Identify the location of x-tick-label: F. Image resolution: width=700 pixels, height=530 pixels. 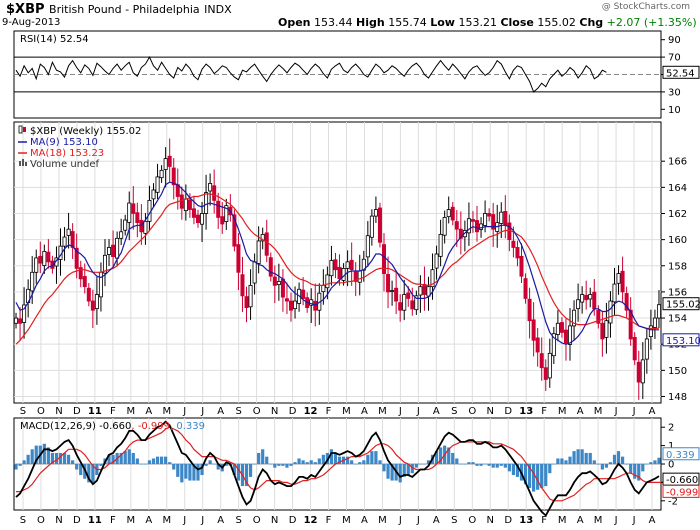
(113, 411).